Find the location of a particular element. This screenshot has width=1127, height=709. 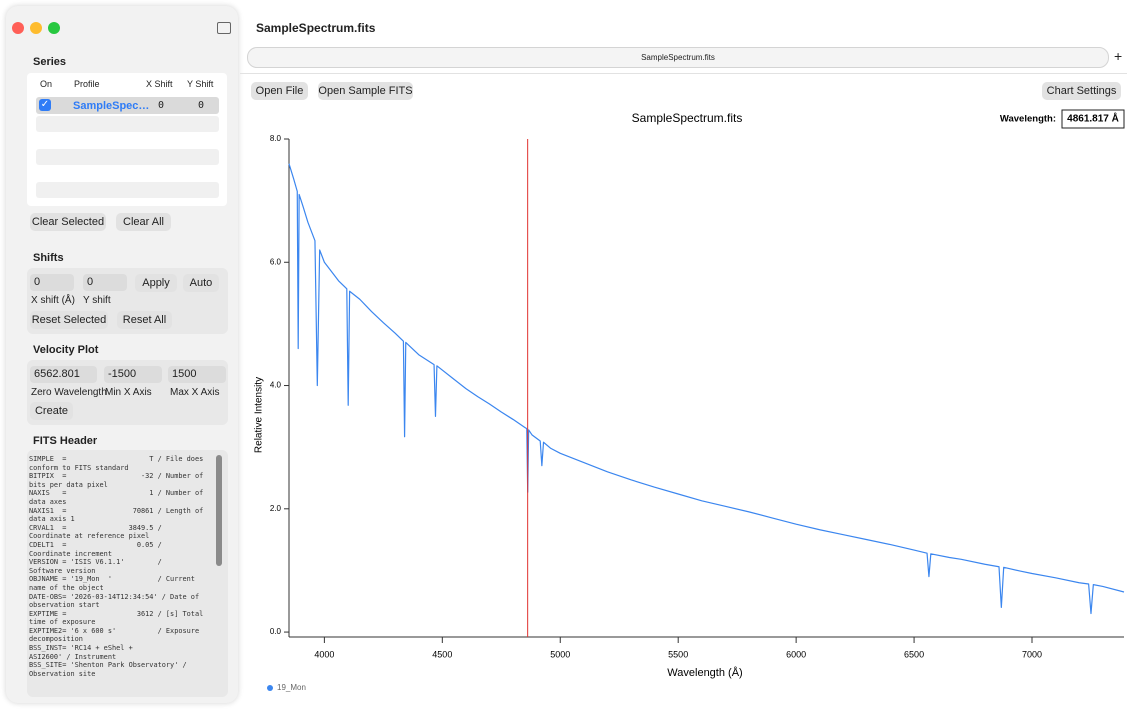

fits-line: VERSION = 'ISIS V6.1.1' / is located at coordinates (95, 562).